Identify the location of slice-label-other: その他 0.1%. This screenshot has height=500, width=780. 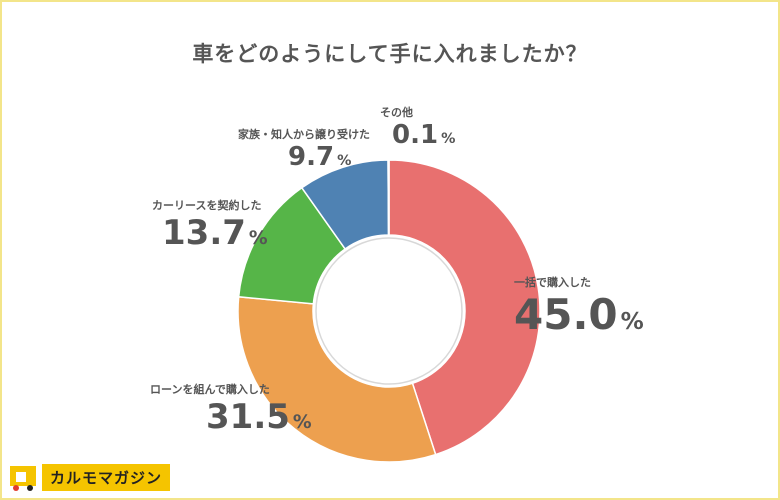
(417, 127).